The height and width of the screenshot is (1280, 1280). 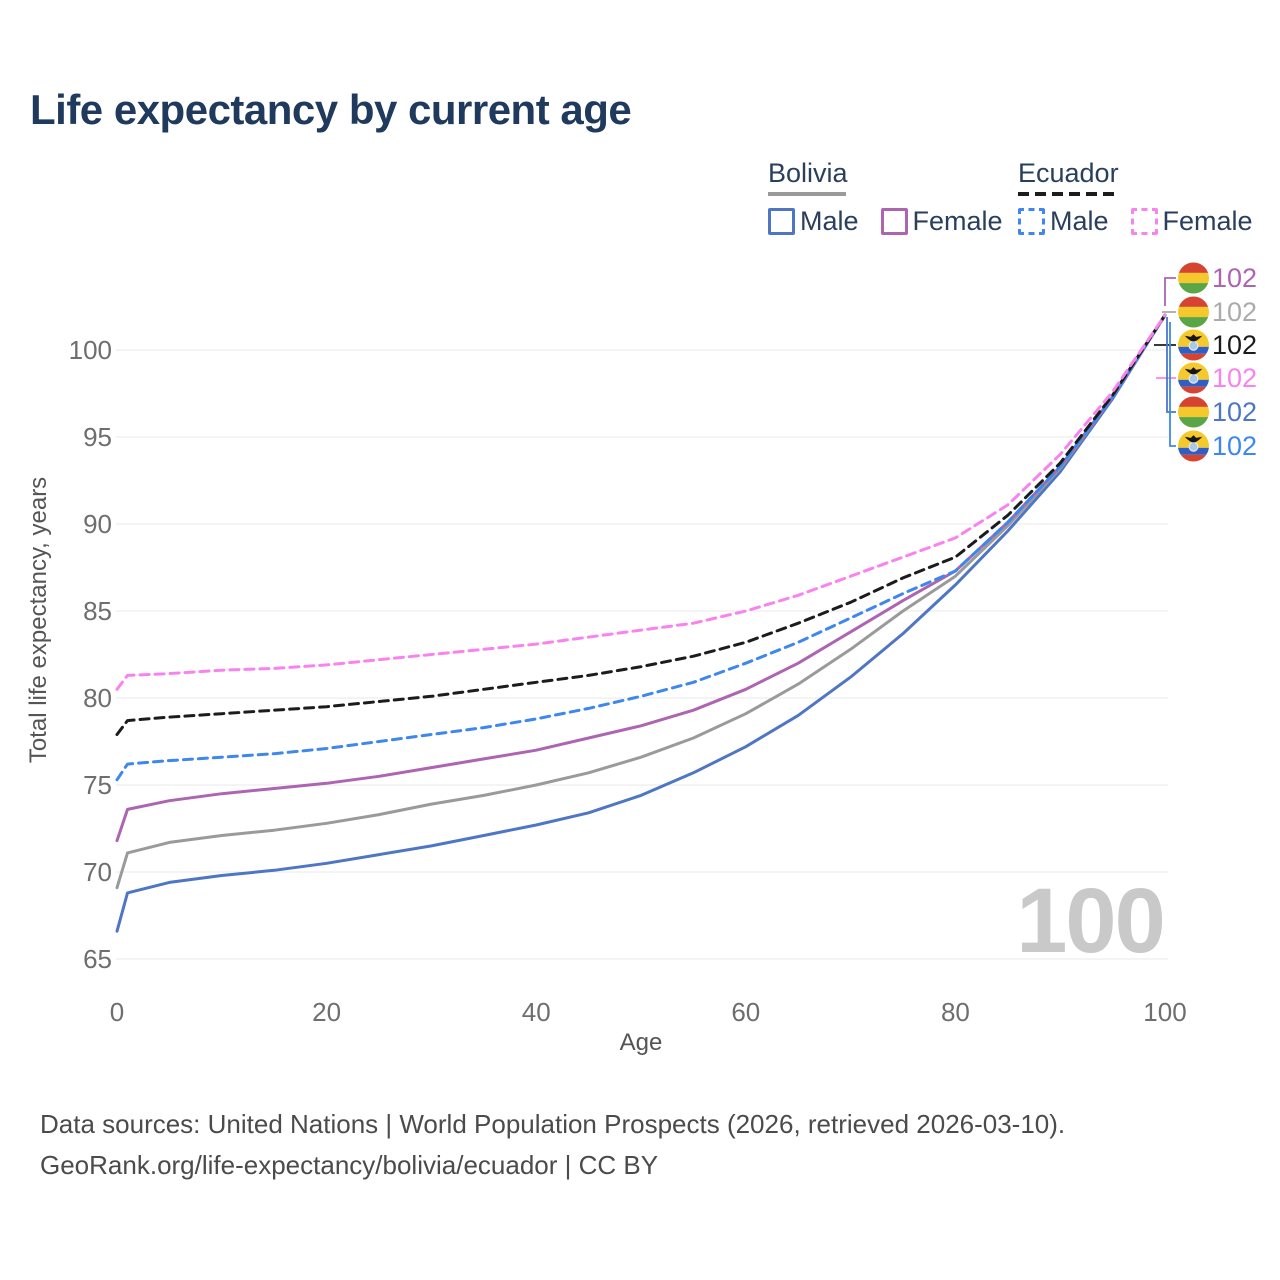 What do you see at coordinates (97, 437) in the screenshot?
I see `y-tick-95: 95` at bounding box center [97, 437].